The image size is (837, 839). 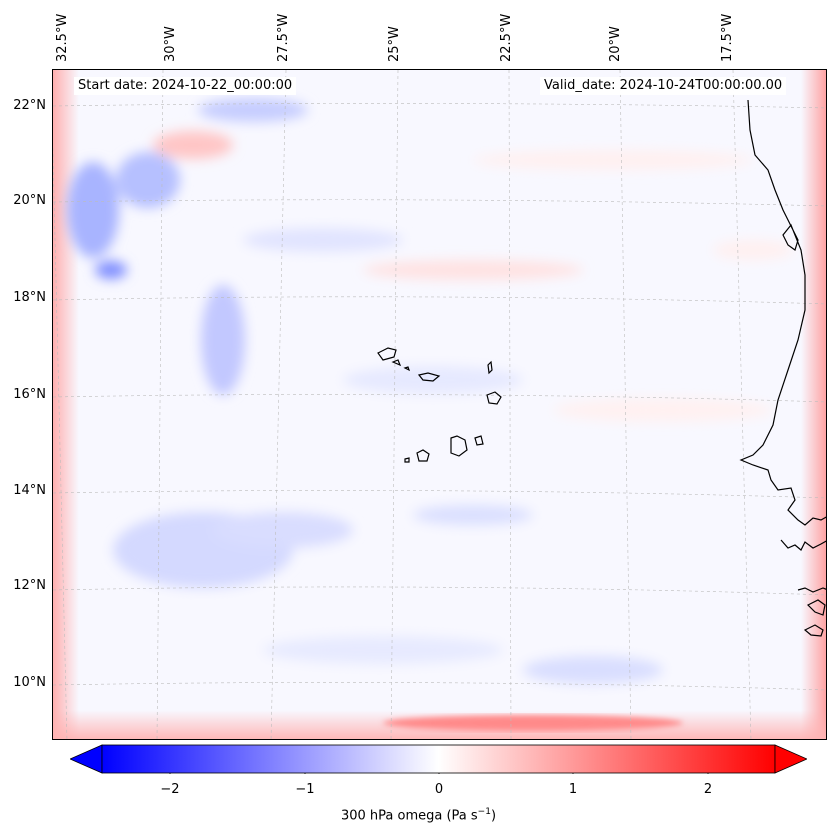 I want to click on colorbar-tick-label: −1, so click(x=305, y=789).